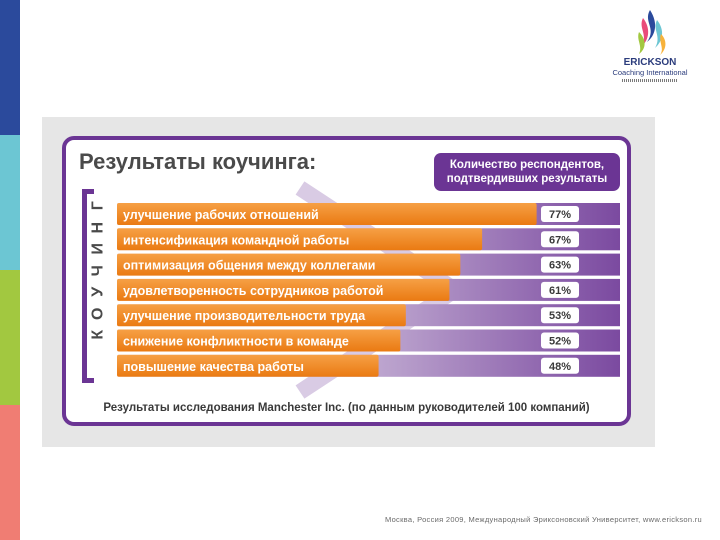 The width and height of the screenshot is (720, 540). I want to click on value-label-6: 52%, so click(560, 342).